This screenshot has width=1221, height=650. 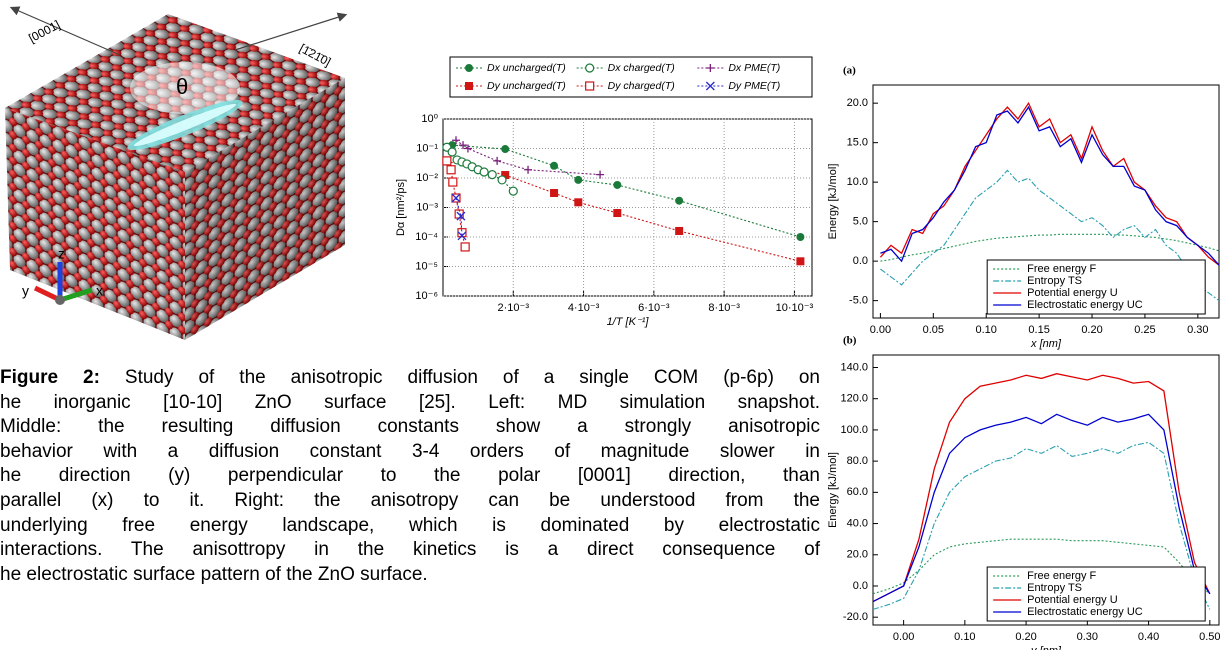 I want to click on y-tick-label: -5.0, so click(x=858, y=301).